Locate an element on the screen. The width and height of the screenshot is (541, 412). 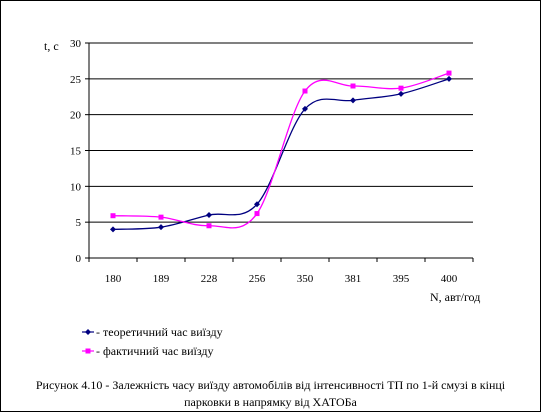
y-tick-label: 10 is located at coordinates (76, 187).